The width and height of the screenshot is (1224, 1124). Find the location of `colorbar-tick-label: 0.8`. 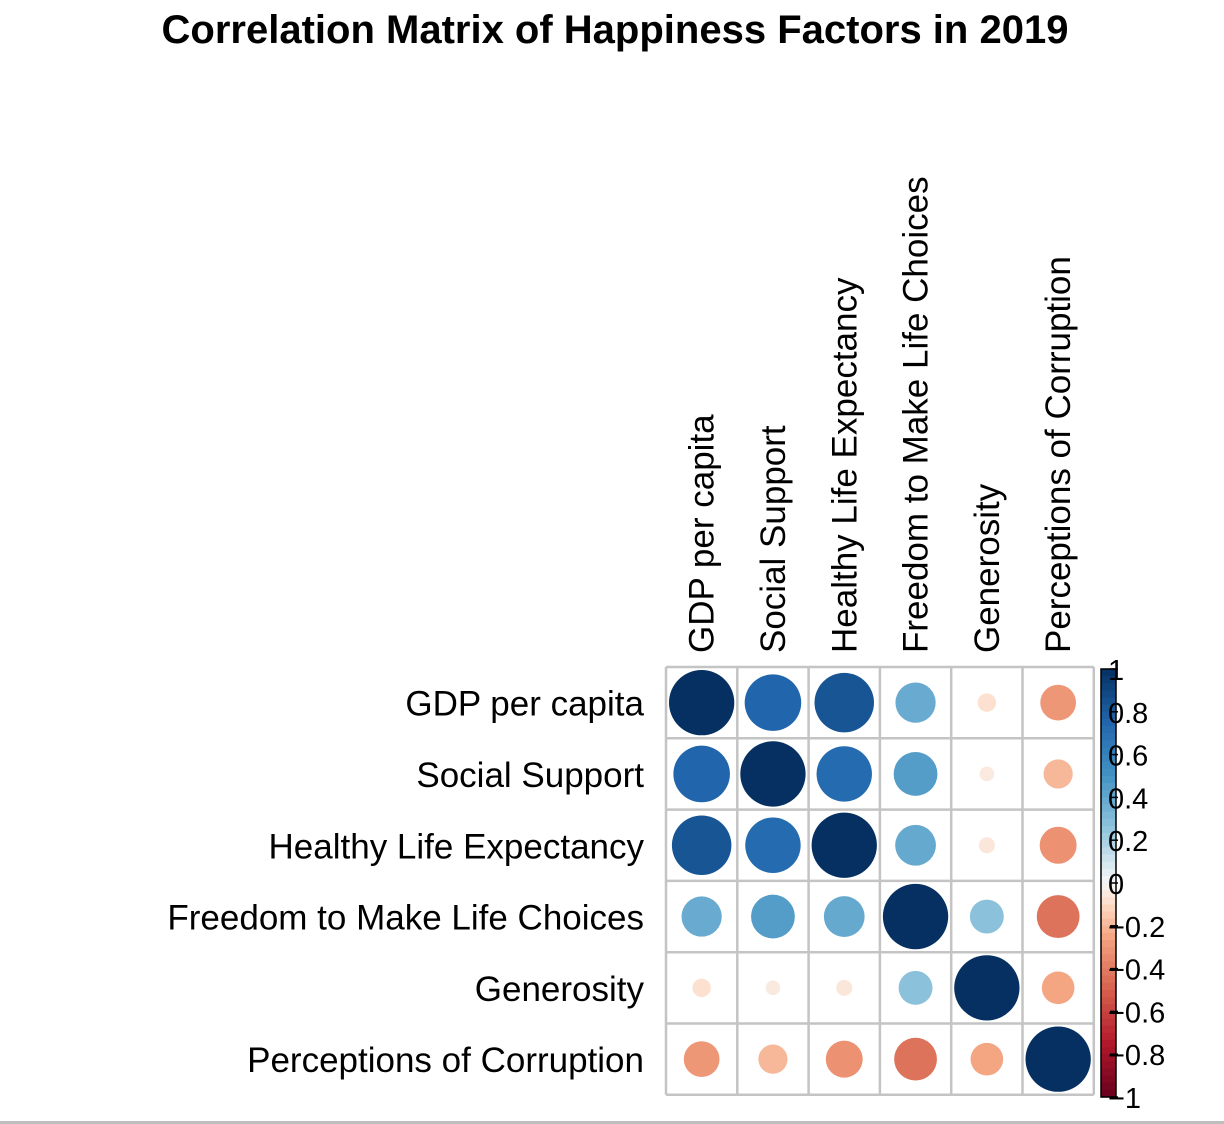

colorbar-tick-label: 0.8 is located at coordinates (1128, 714).